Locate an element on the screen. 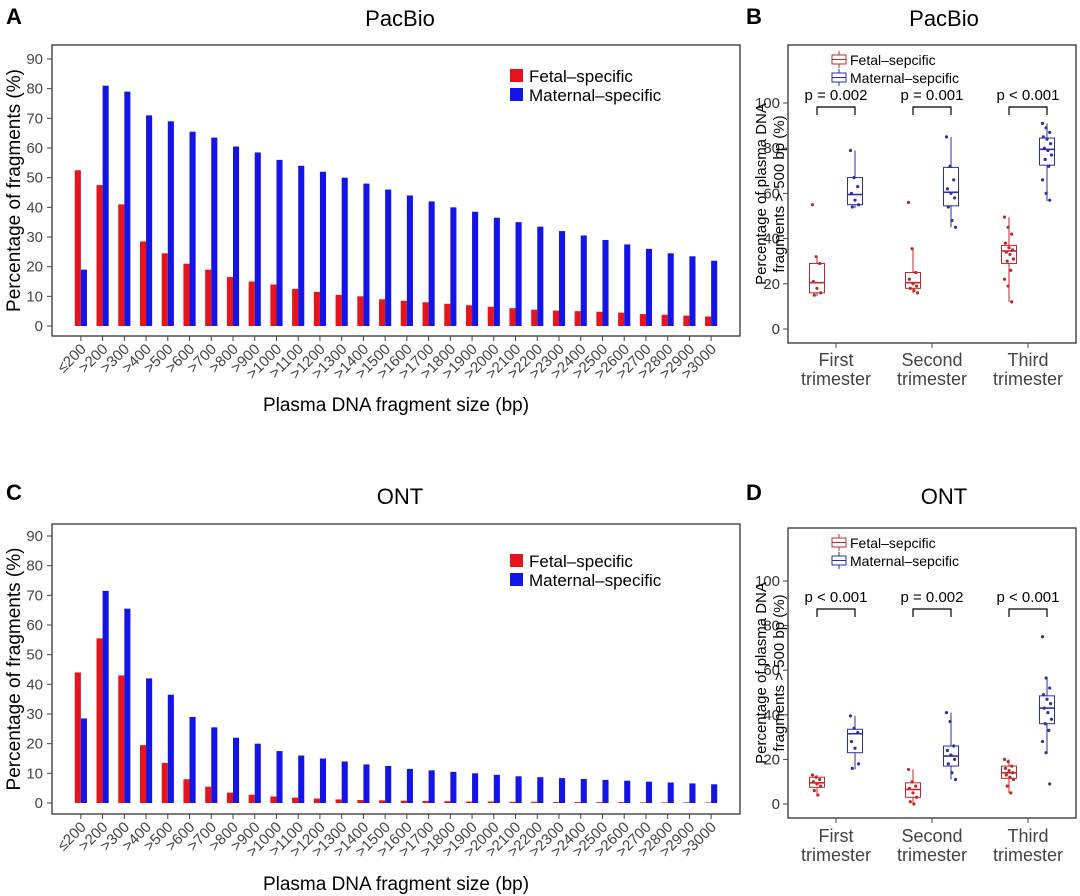 Image resolution: width=1080 pixels, height=896 pixels. y-tick-label: 100 is located at coordinates (767, 103).